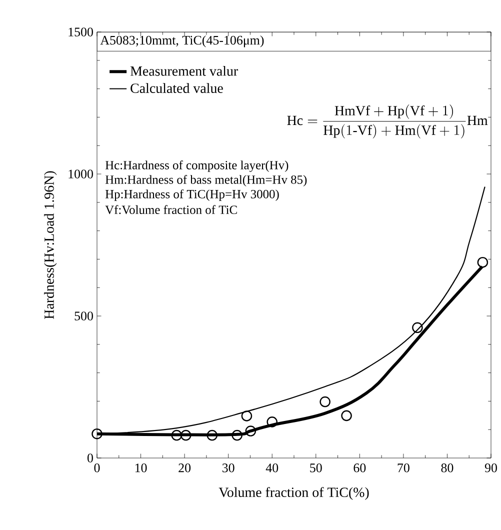 The height and width of the screenshot is (530, 501). Describe the element at coordinates (141, 468) in the screenshot. I see `x-tick-label: 10` at that location.